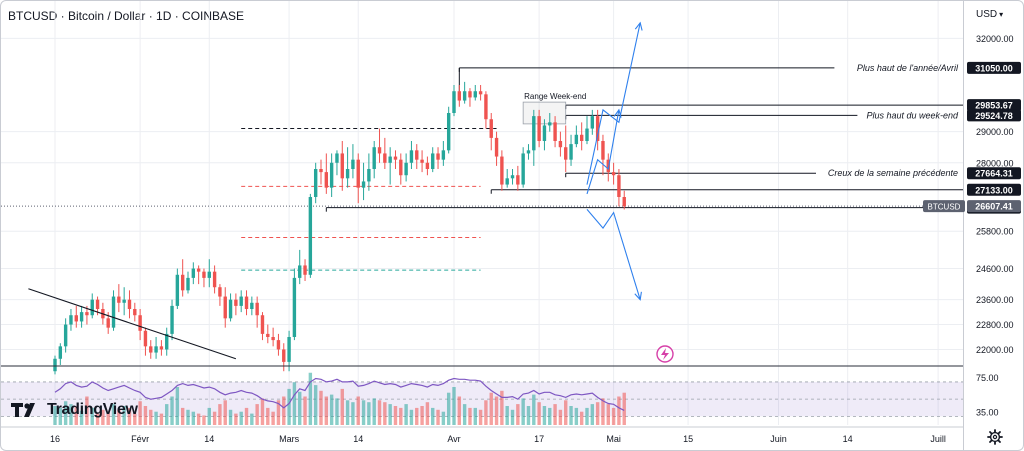 This screenshot has width=1024, height=451. Describe the element at coordinates (994, 68) in the screenshot. I see `level-price-label: 31050.00` at that location.